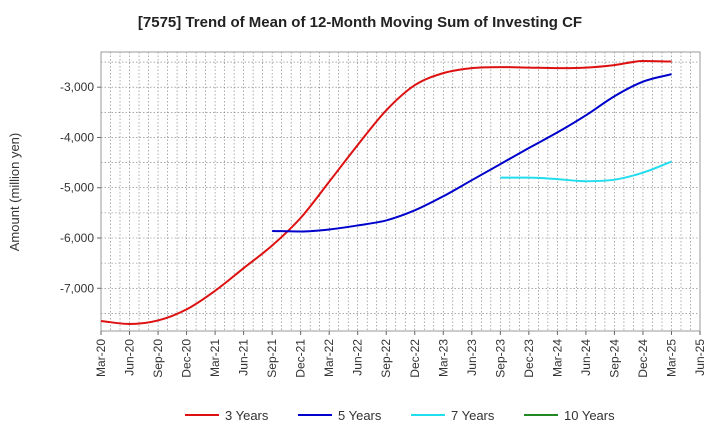 The height and width of the screenshot is (440, 720). I want to click on x-tick-label: Jun-23, so click(472, 357).